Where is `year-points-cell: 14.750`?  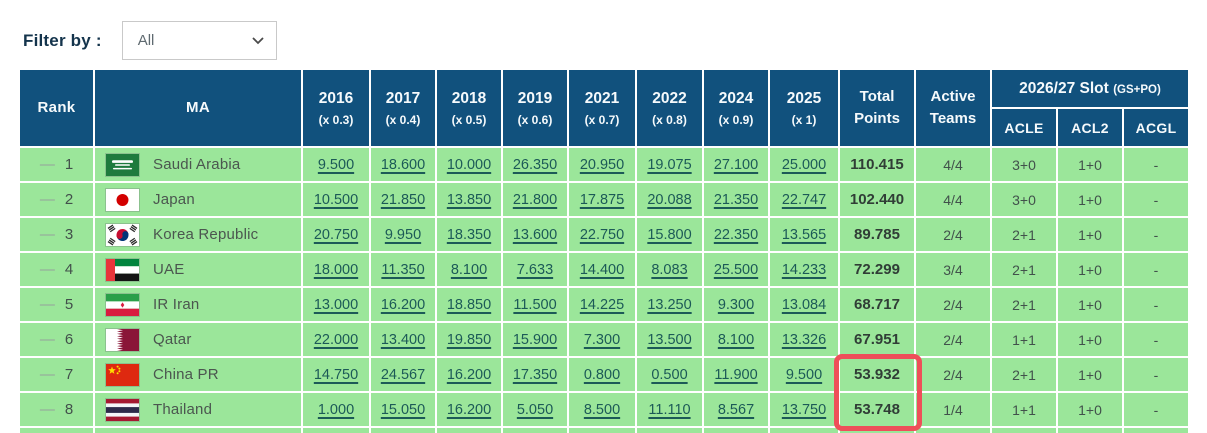 year-points-cell: 14.750 is located at coordinates (337, 375).